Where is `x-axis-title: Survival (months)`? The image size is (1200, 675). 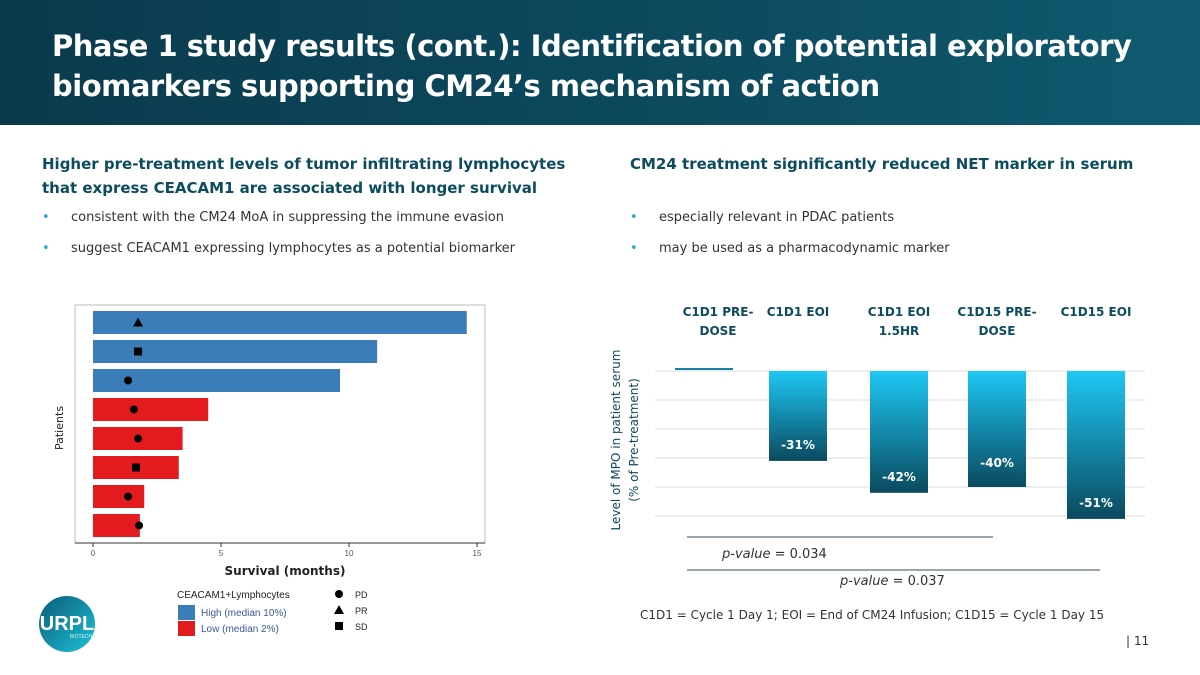 x-axis-title: Survival (months) is located at coordinates (285, 571).